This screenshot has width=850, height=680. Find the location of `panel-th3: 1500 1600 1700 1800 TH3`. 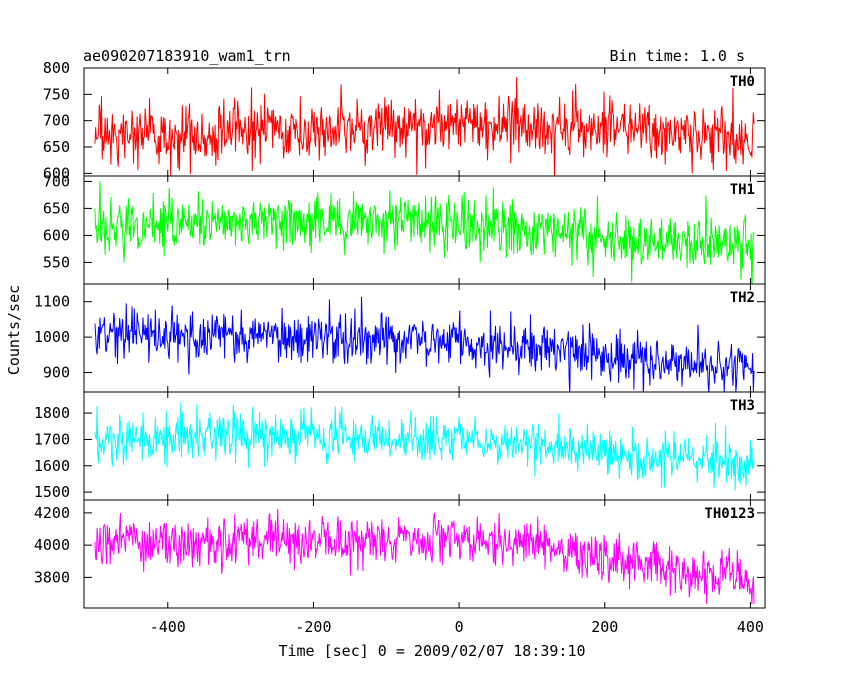

panel-th3: 1500 1600 1700 1800 TH3 is located at coordinates (400, 446).